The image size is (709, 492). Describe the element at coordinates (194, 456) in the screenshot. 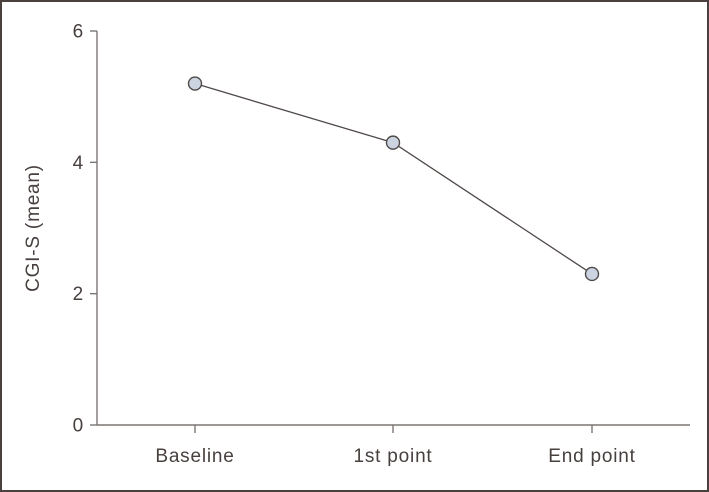

I see `x-tick-label: Baseline` at that location.